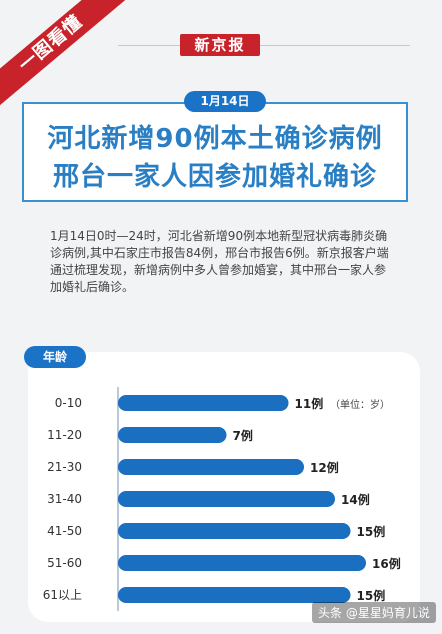 The image size is (442, 634). What do you see at coordinates (64, 435) in the screenshot?
I see `category-label: 11-20` at bounding box center [64, 435].